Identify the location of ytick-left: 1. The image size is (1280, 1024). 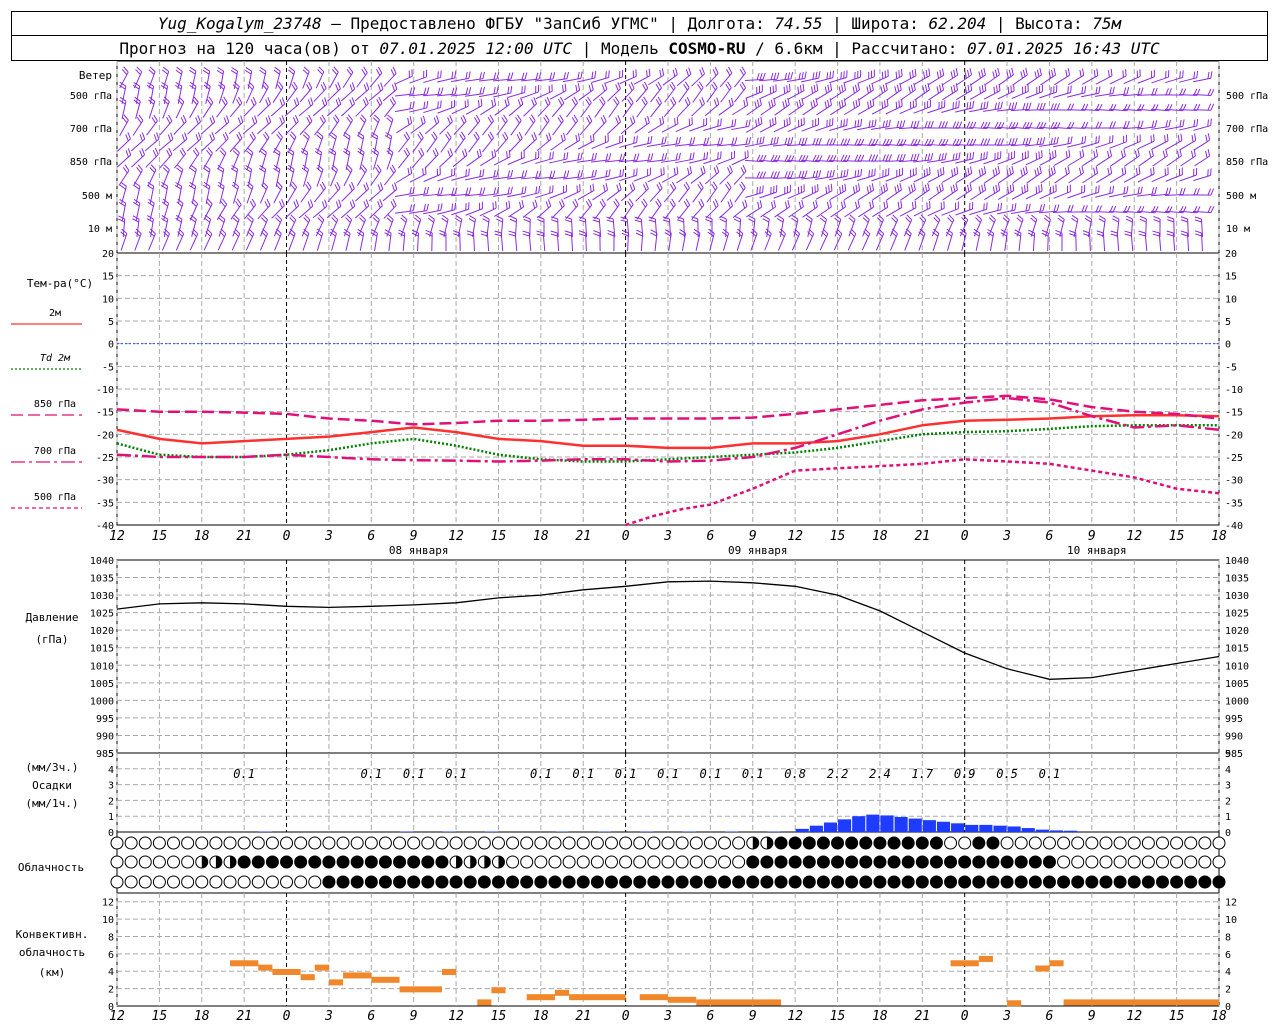
(111, 817).